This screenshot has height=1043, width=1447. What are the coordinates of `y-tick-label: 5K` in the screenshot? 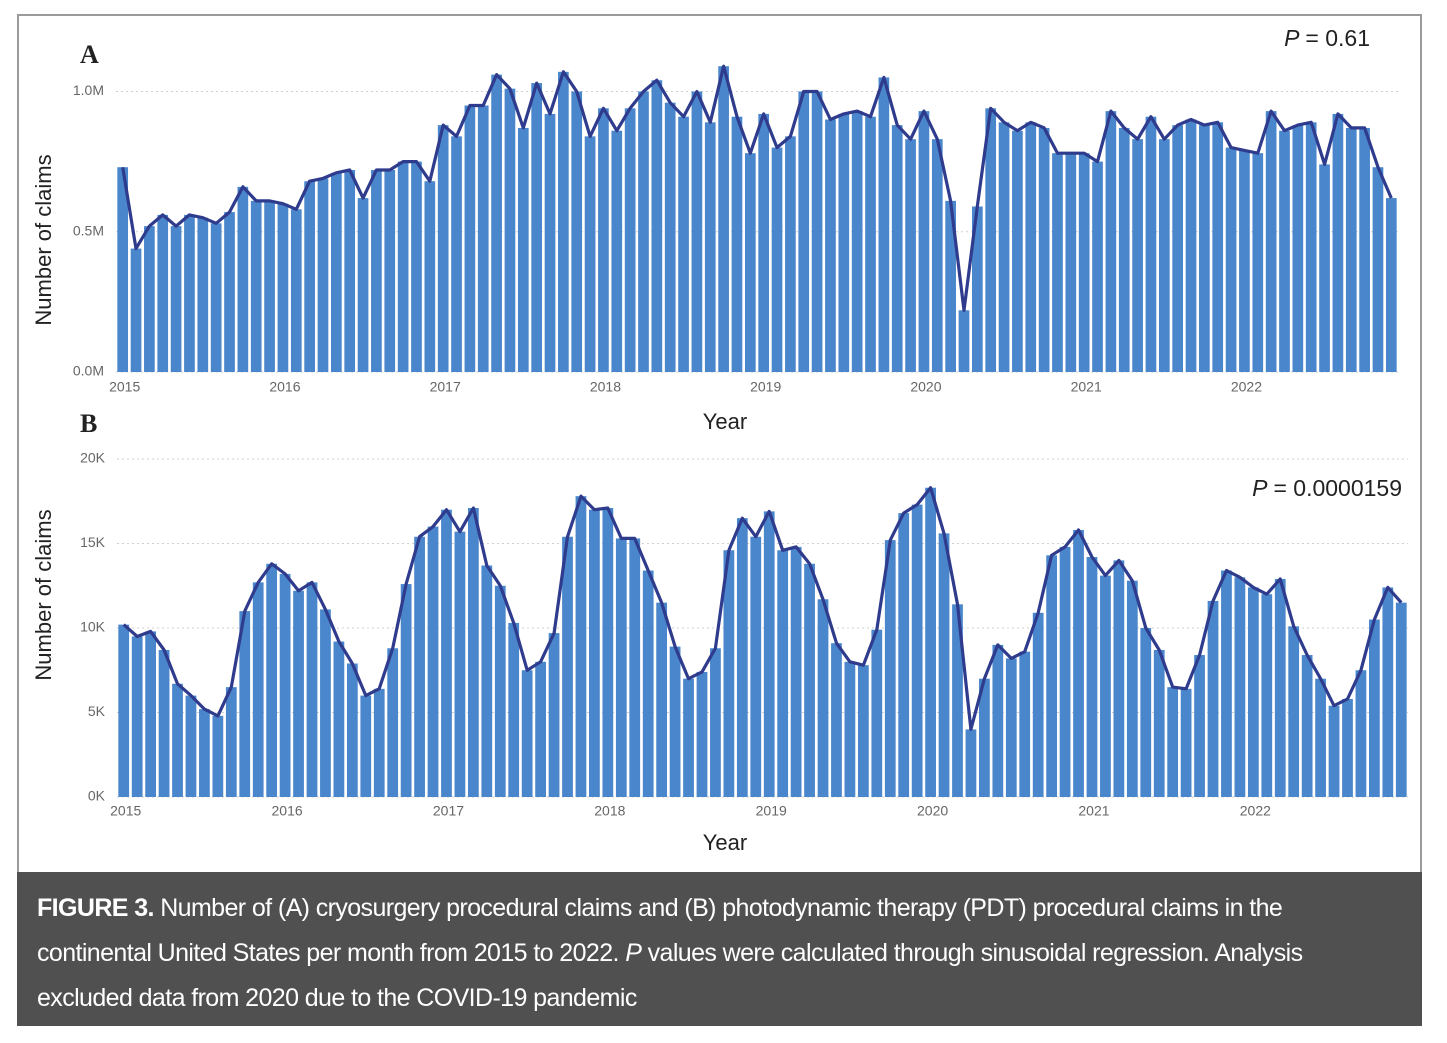 It's located at (97, 711).